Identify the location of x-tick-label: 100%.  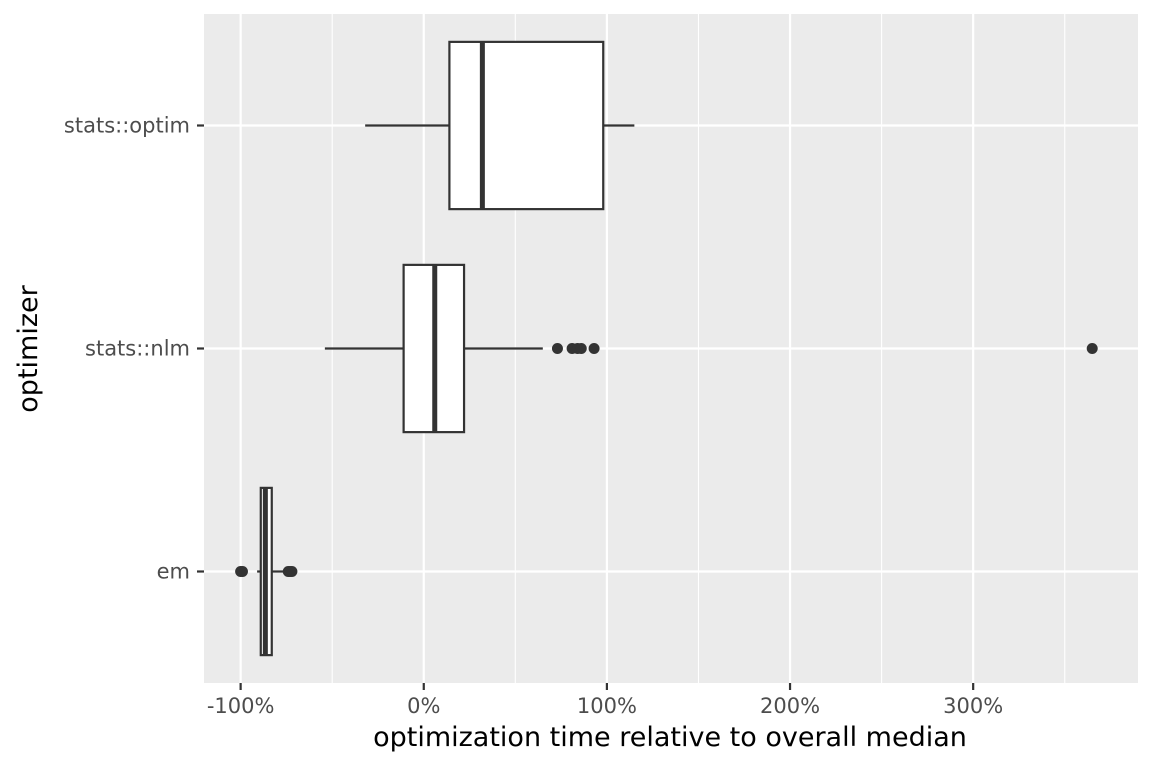
(607, 706).